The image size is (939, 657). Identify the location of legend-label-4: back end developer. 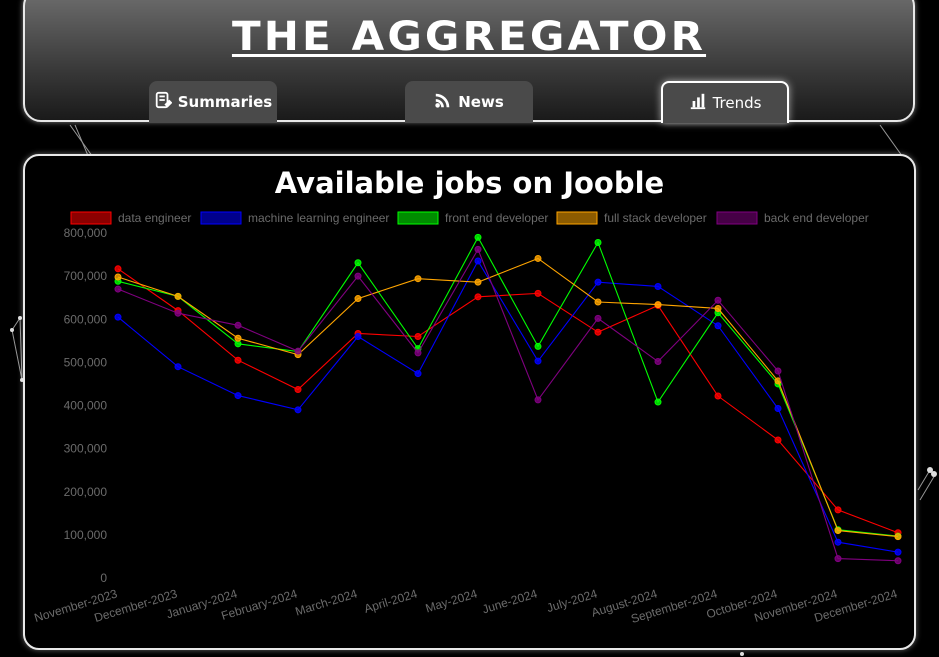
(816, 218).